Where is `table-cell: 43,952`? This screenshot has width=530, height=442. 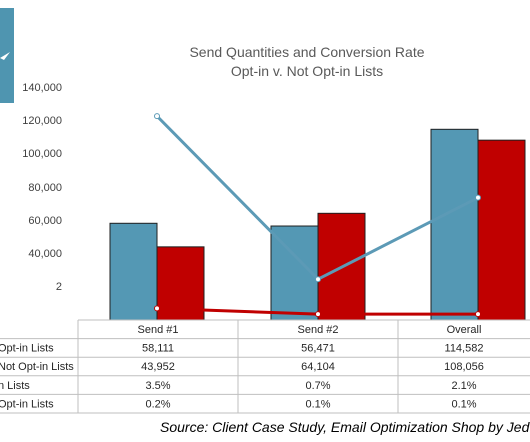
table-cell: 43,952 is located at coordinates (158, 367).